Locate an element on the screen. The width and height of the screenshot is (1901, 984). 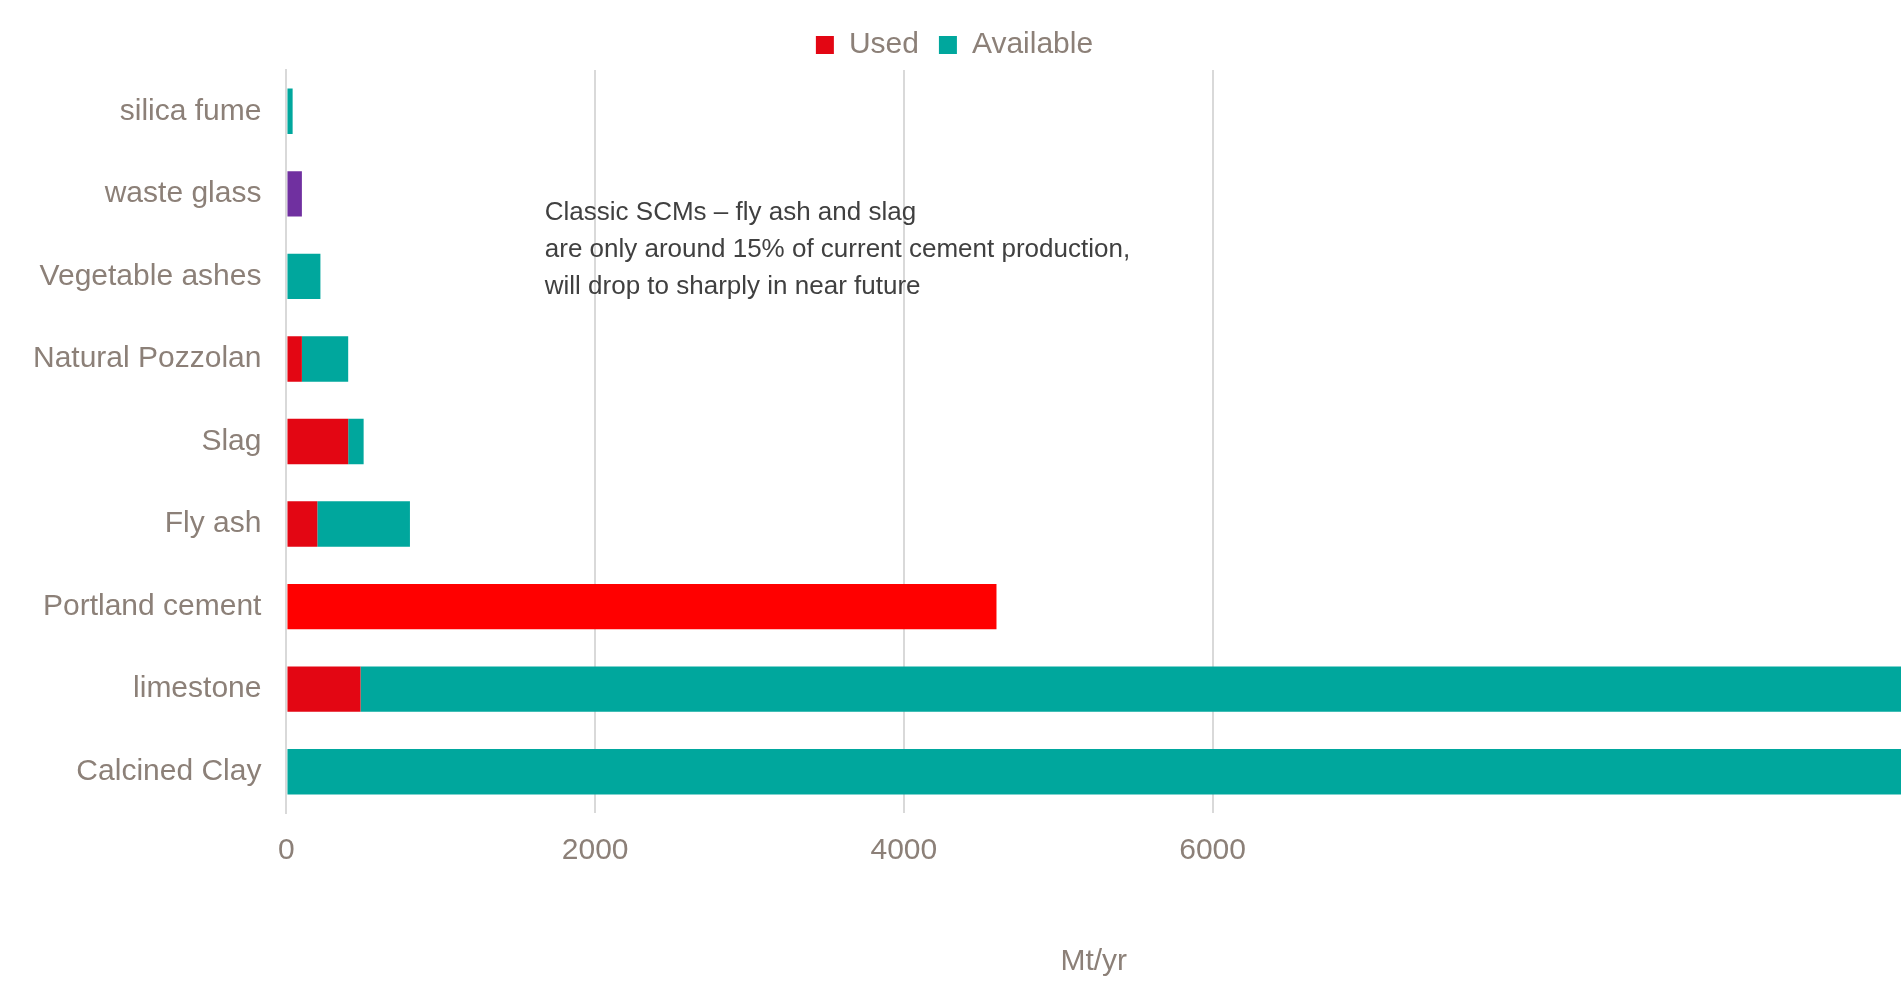
y-tick-label: Slag is located at coordinates (231, 439).